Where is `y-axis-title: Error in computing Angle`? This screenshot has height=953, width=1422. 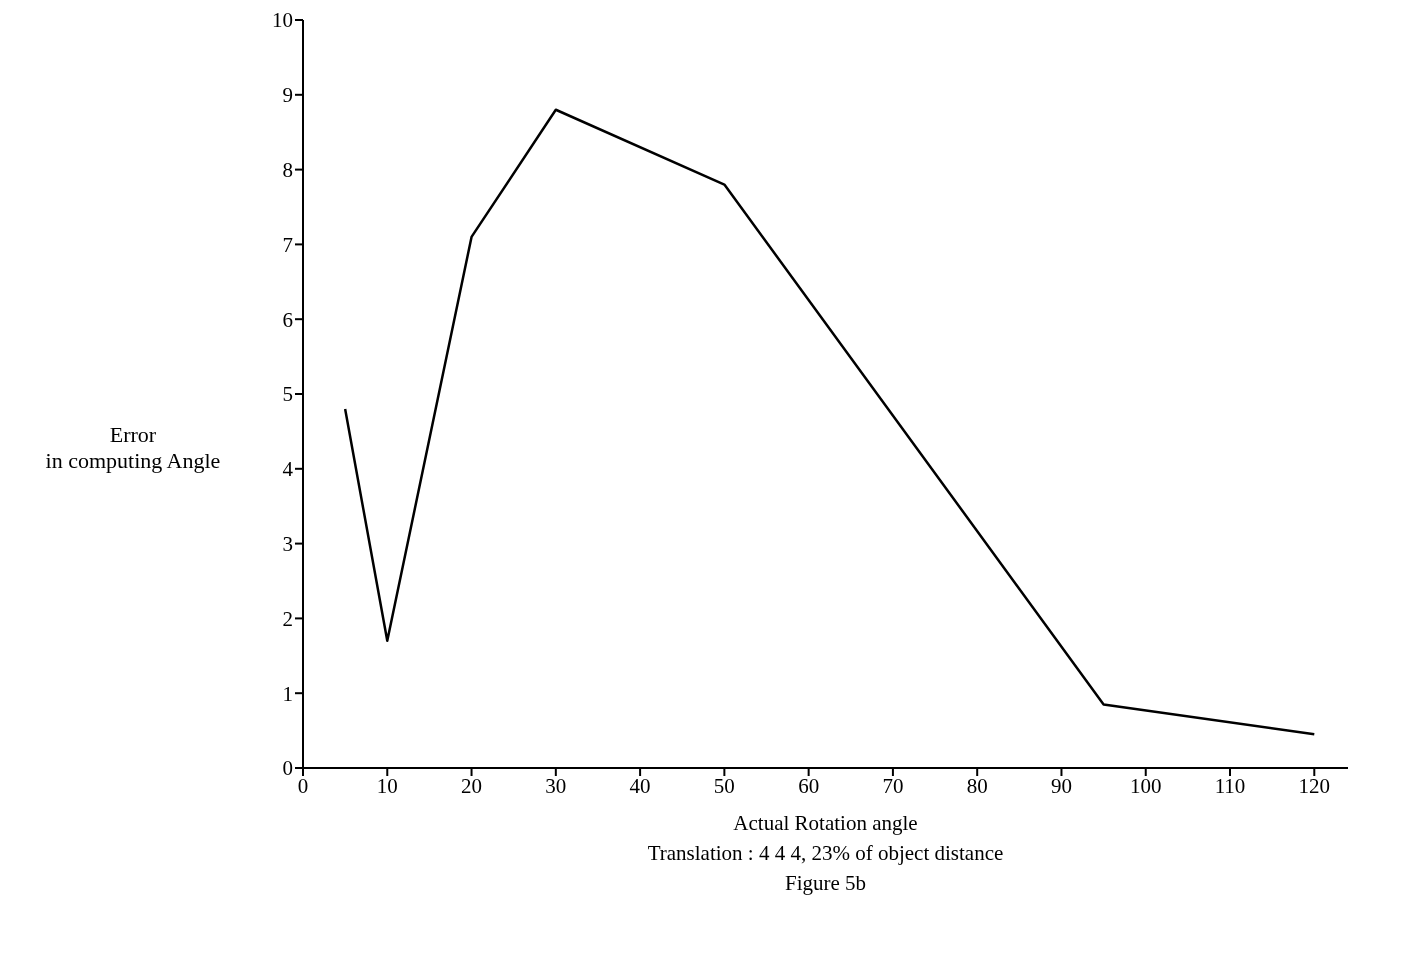 y-axis-title: Error in computing Angle is located at coordinates (133, 448).